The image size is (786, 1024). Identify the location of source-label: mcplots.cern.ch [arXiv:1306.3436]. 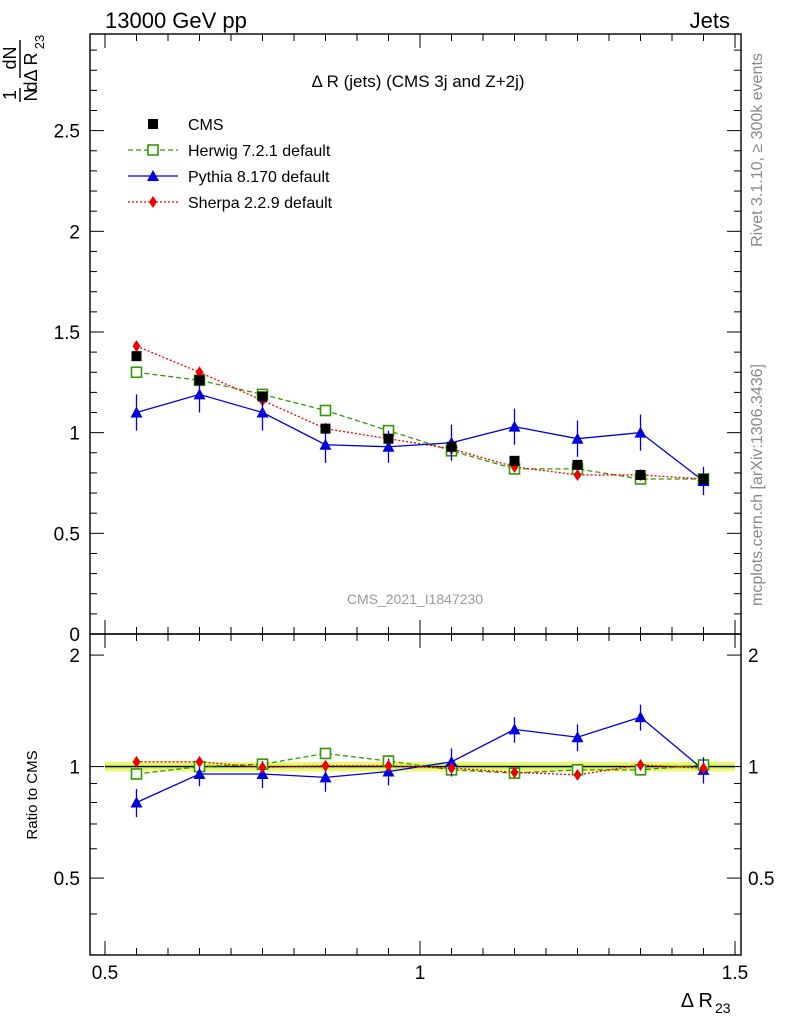
(757, 485).